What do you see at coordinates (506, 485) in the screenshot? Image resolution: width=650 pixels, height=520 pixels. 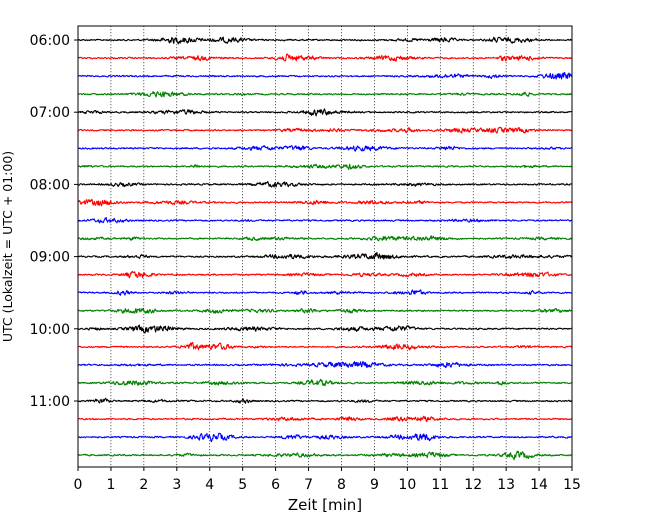 I see `x-tick-label: 13` at bounding box center [506, 485].